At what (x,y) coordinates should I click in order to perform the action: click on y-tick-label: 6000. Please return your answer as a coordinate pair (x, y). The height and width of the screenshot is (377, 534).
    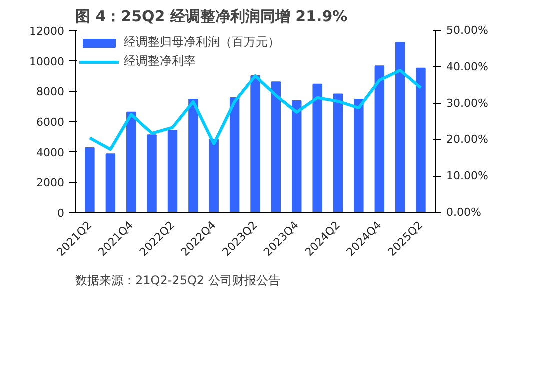
    Looking at the image, I should click on (50, 122).